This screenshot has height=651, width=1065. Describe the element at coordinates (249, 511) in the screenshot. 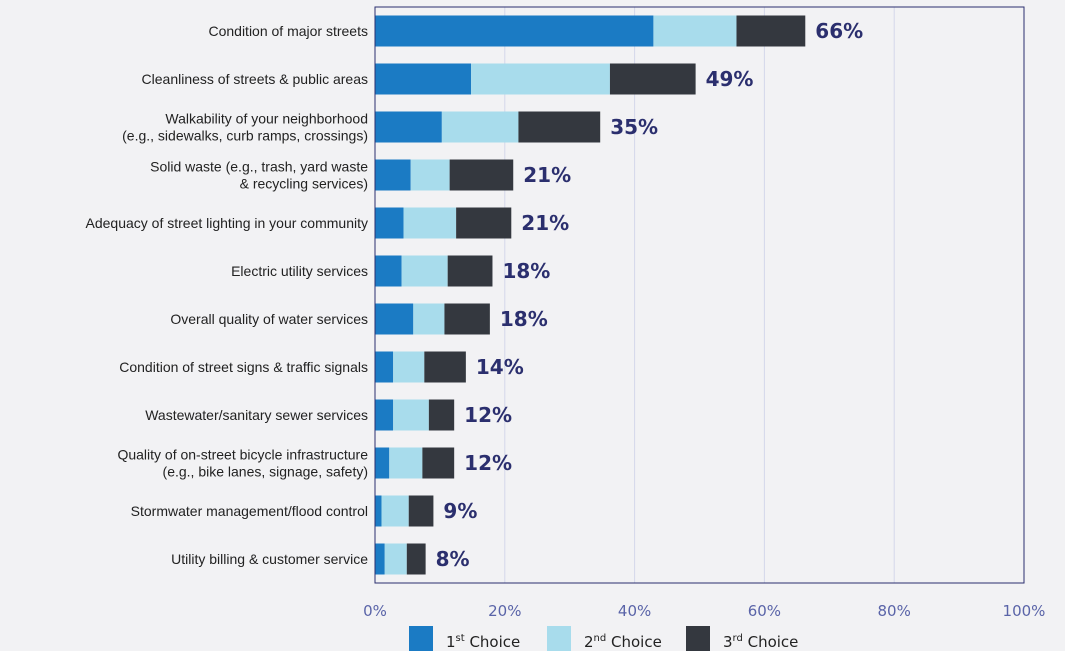

I see `category-label: Stormwater management/flood control` at that location.